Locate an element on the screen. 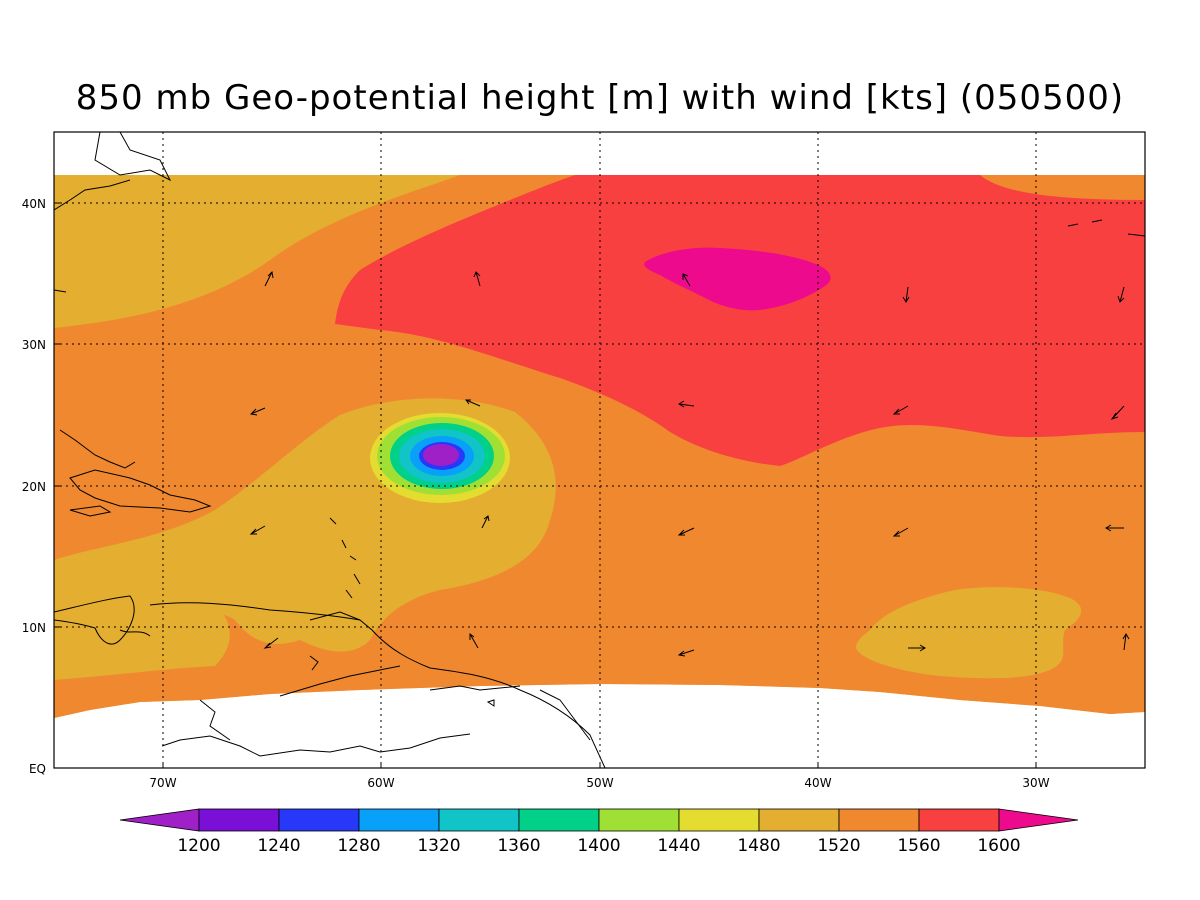 The width and height of the screenshot is (1200, 900). colorbar-level-label: 1560 is located at coordinates (918, 846).